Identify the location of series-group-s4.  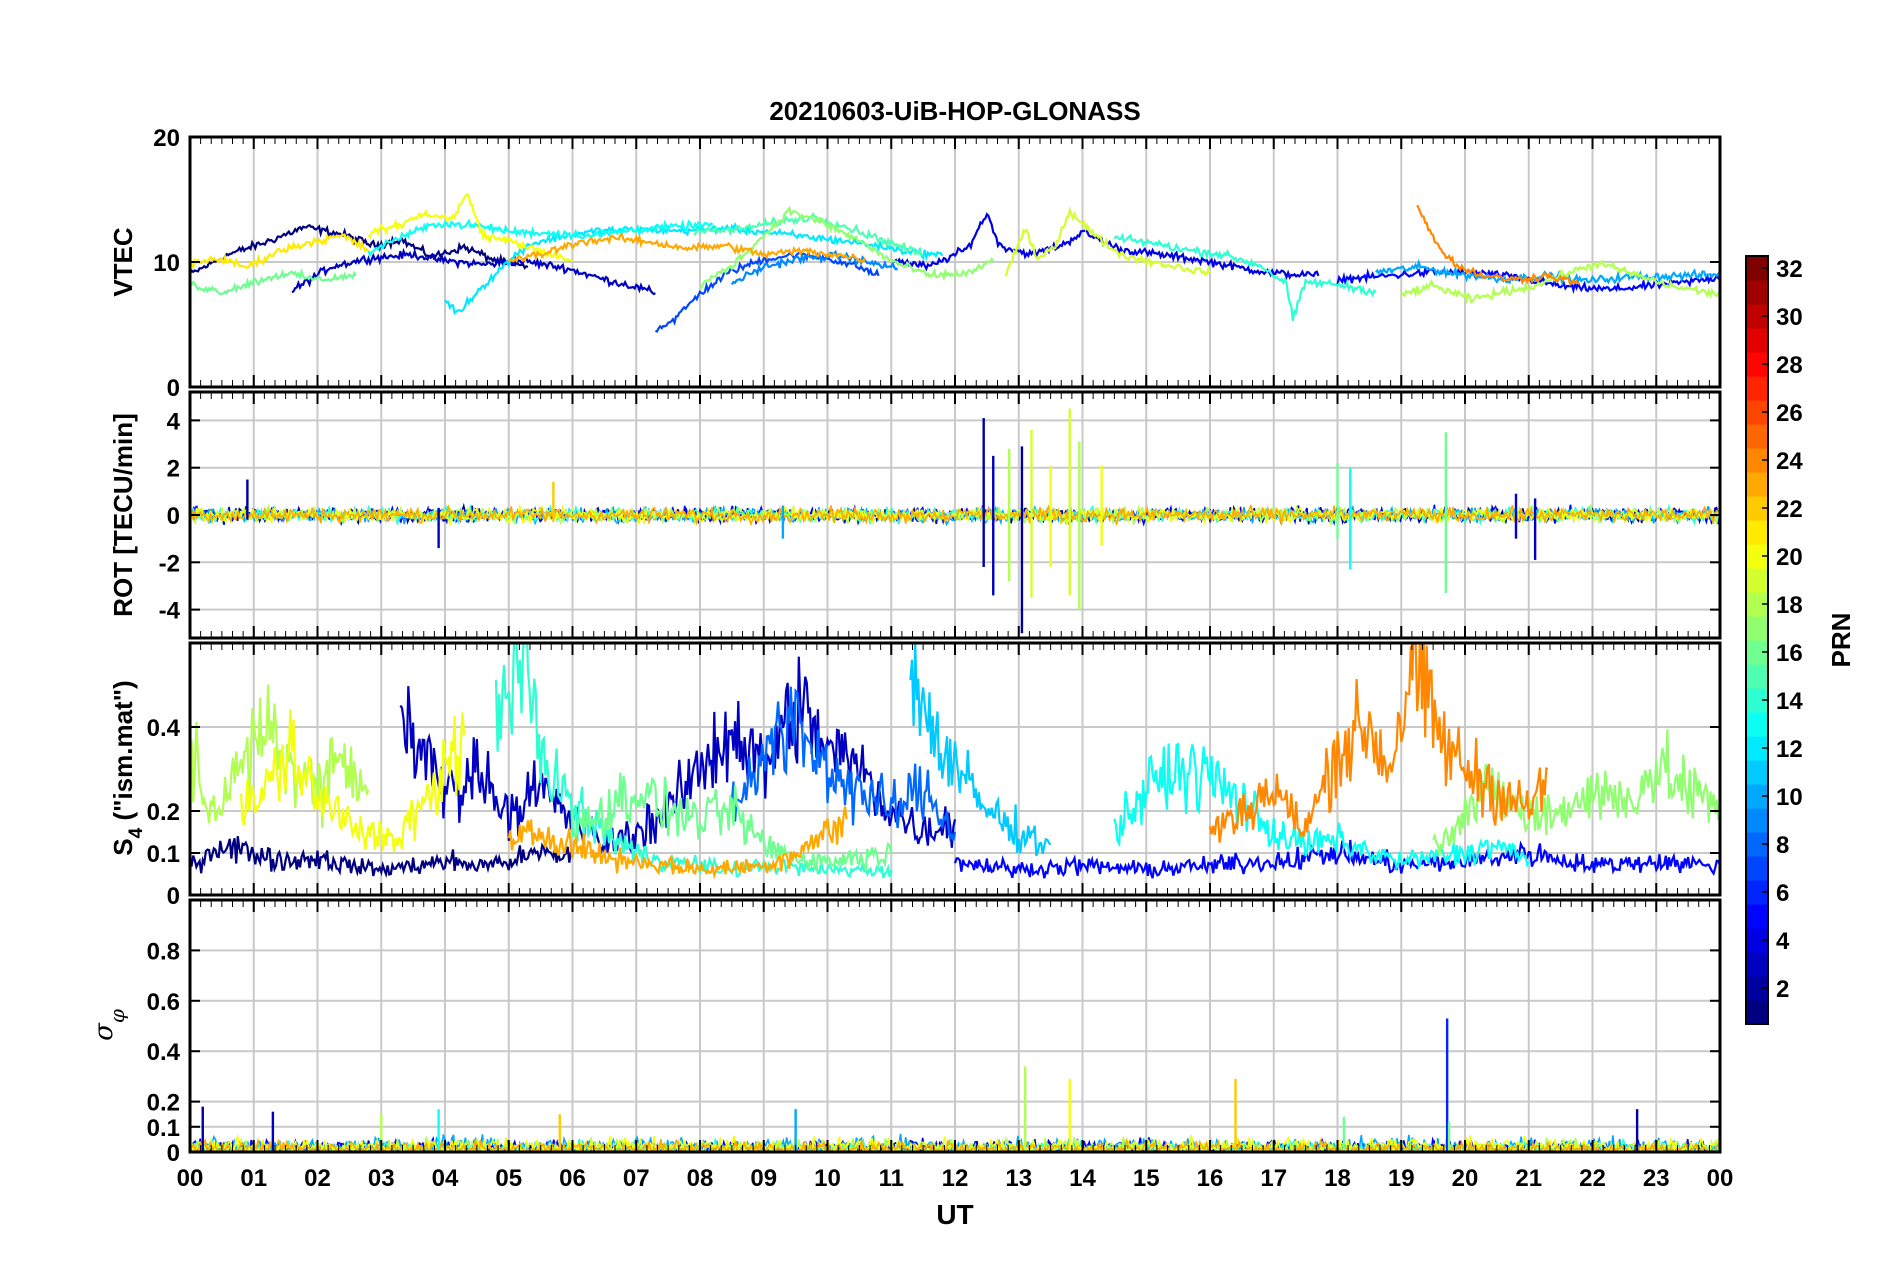
(955, 761).